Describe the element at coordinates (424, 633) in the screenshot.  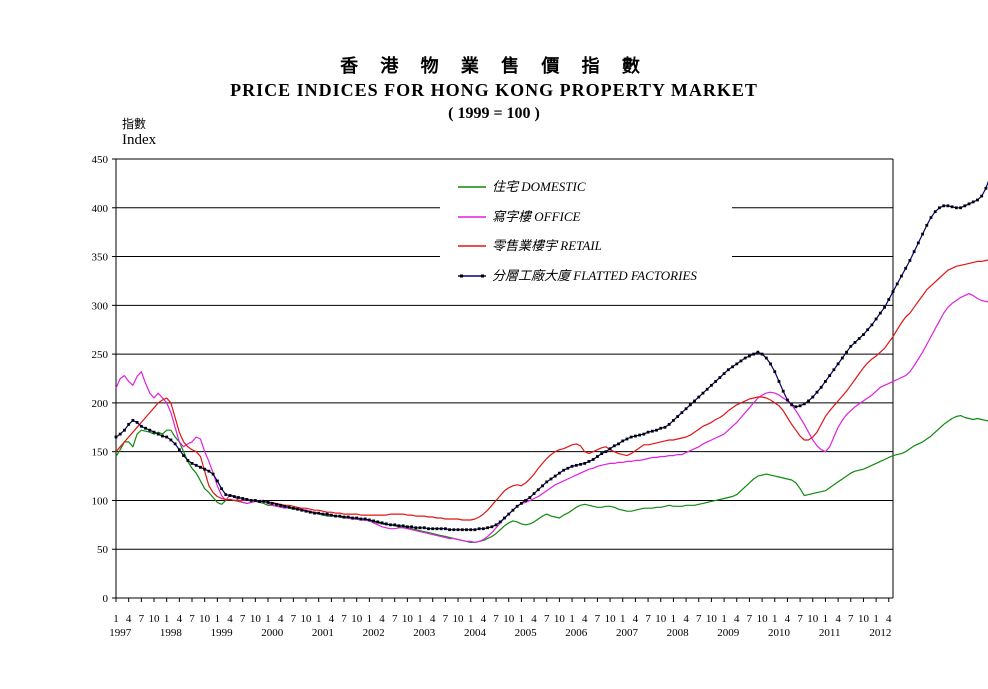
I see `x-year-label: 2003` at that location.